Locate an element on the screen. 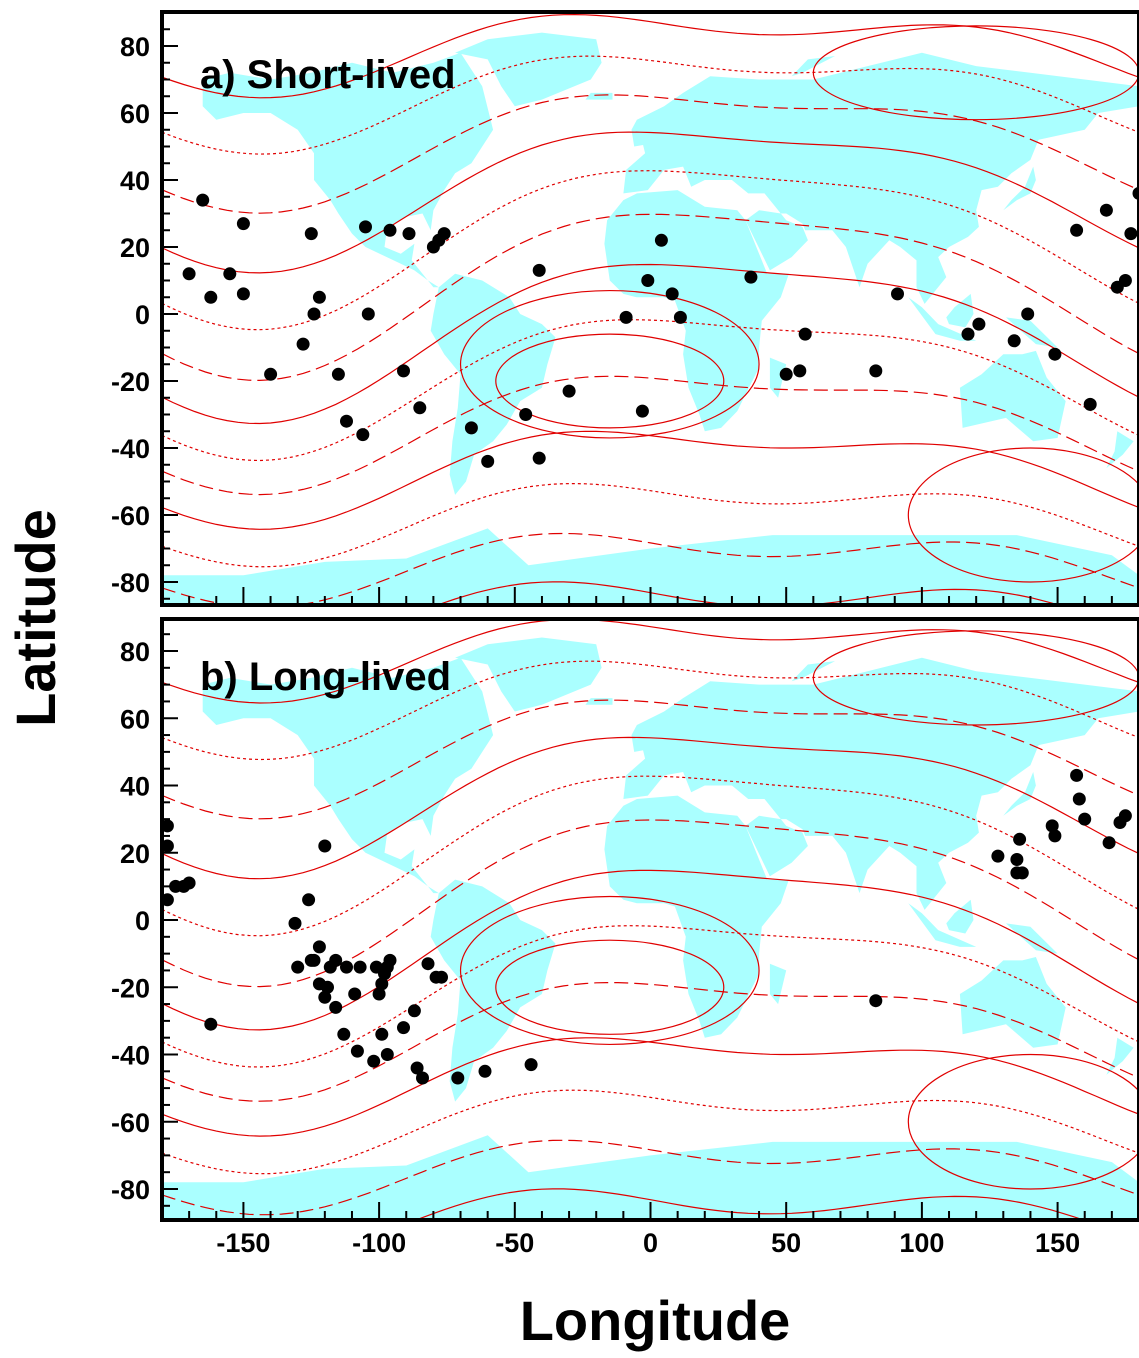 Image resolution: width=1139 pixels, height=1358 pixels. panel-title: a) Short-lived is located at coordinates (328, 75).